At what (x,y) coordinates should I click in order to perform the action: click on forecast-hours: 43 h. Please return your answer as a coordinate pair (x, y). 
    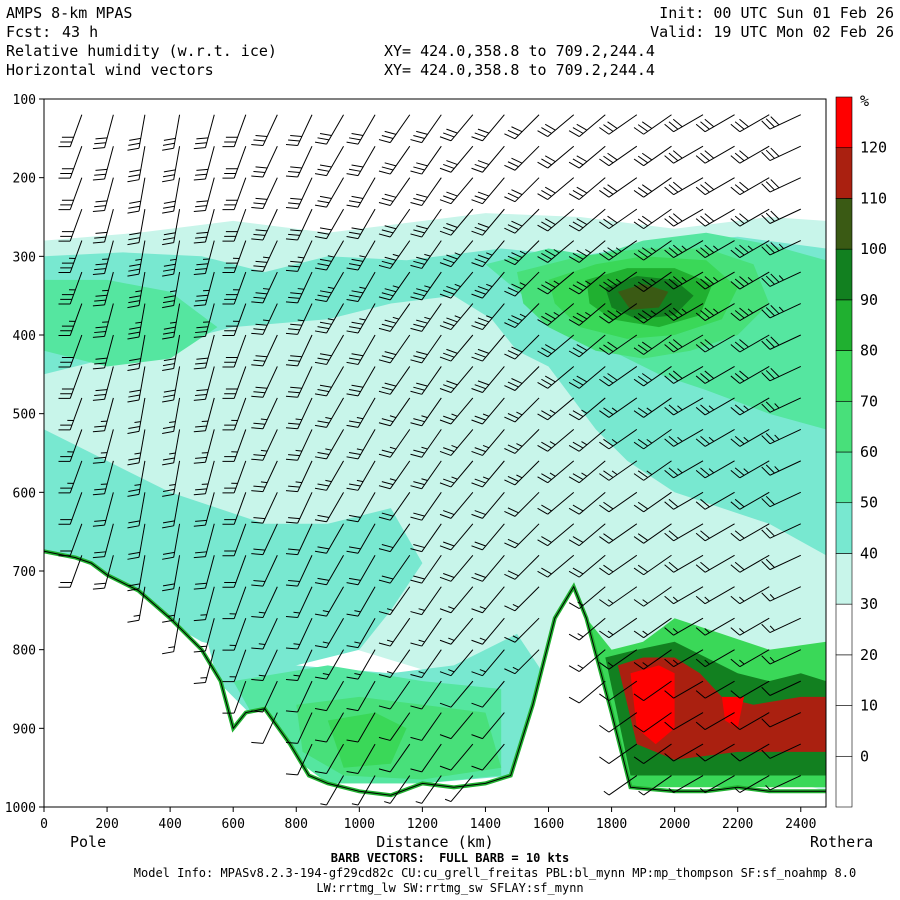
    Looking at the image, I should click on (80, 32).